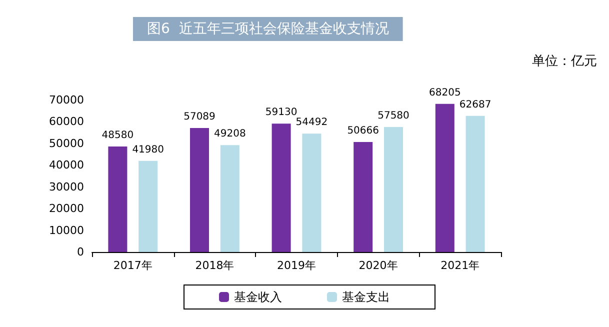 This screenshot has width=609, height=327. I want to click on data-label: 54492, so click(312, 122).